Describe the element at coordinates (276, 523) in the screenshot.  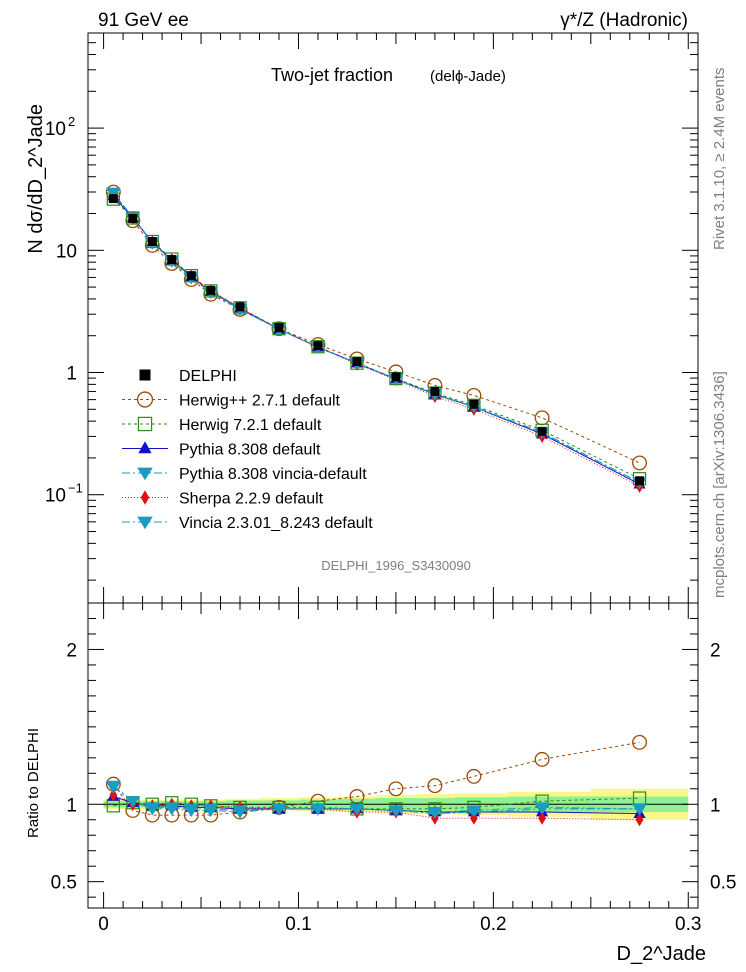
I see `legend-label: Vincia 2.3.01_8.243 default` at that location.